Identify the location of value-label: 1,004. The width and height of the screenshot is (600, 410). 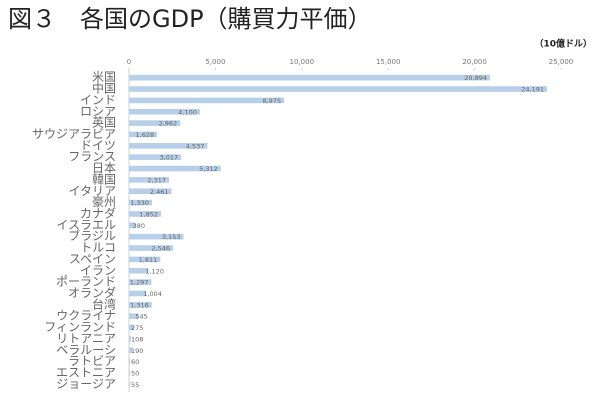
(152, 294).